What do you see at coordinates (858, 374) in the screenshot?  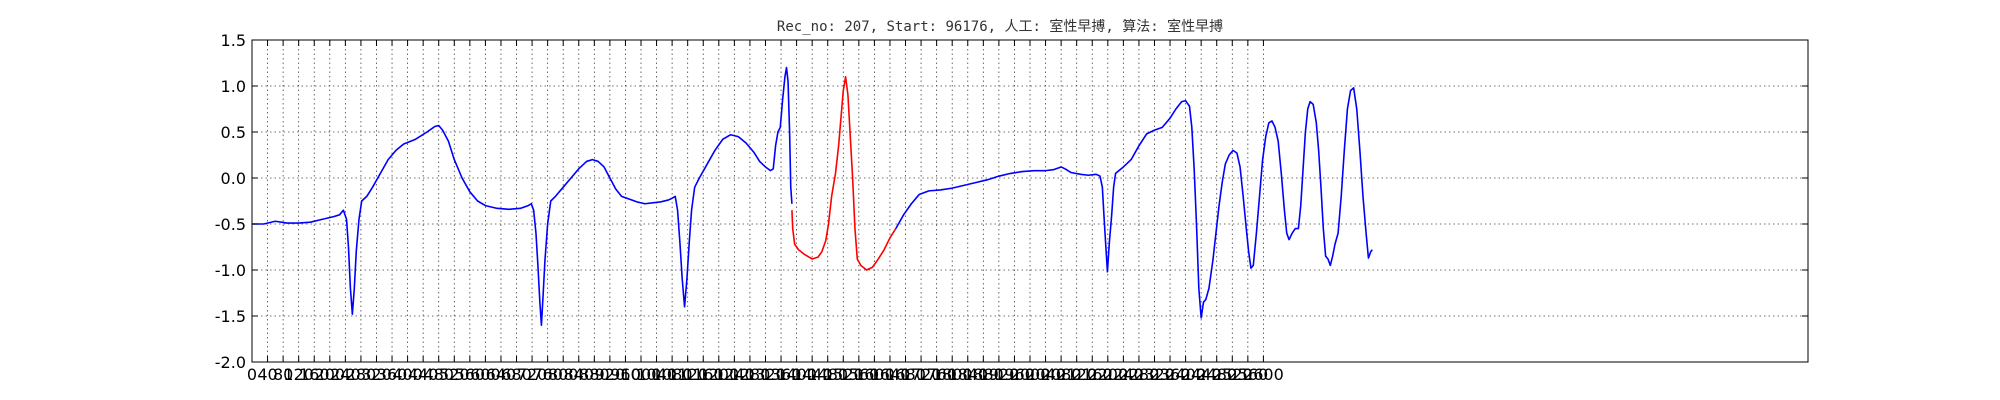 I see `x-tick-label: 1560` at bounding box center [858, 374].